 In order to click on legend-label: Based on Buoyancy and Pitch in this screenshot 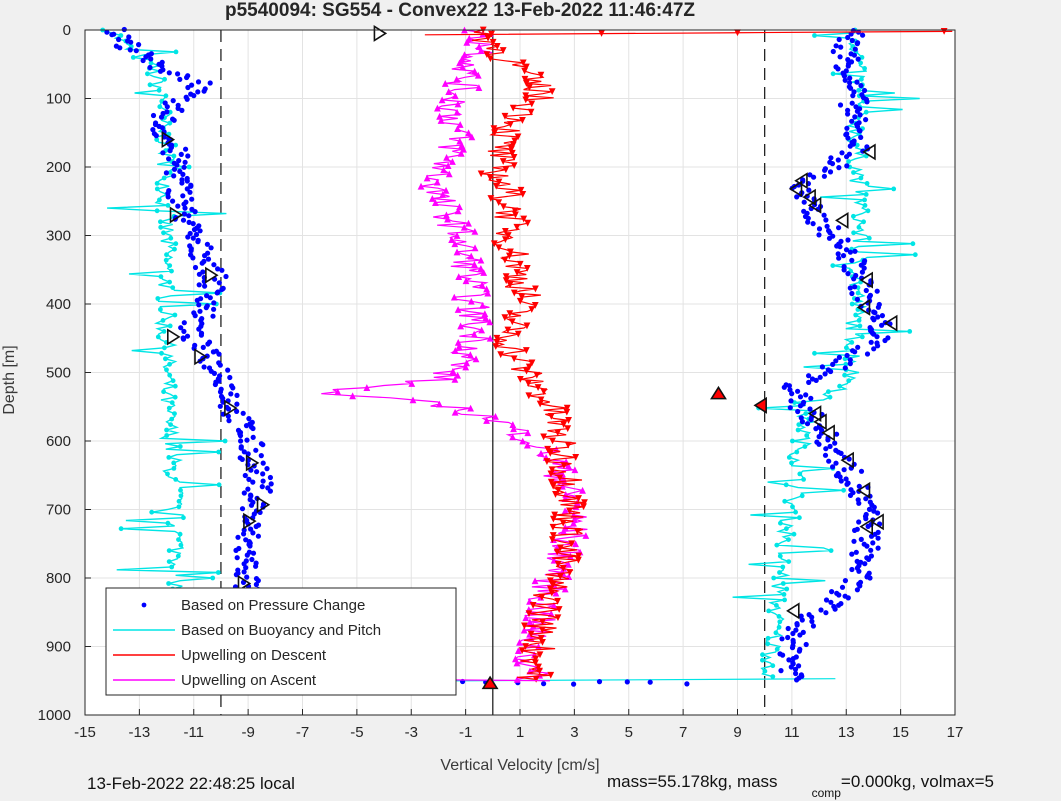, I will do `click(281, 630)`.